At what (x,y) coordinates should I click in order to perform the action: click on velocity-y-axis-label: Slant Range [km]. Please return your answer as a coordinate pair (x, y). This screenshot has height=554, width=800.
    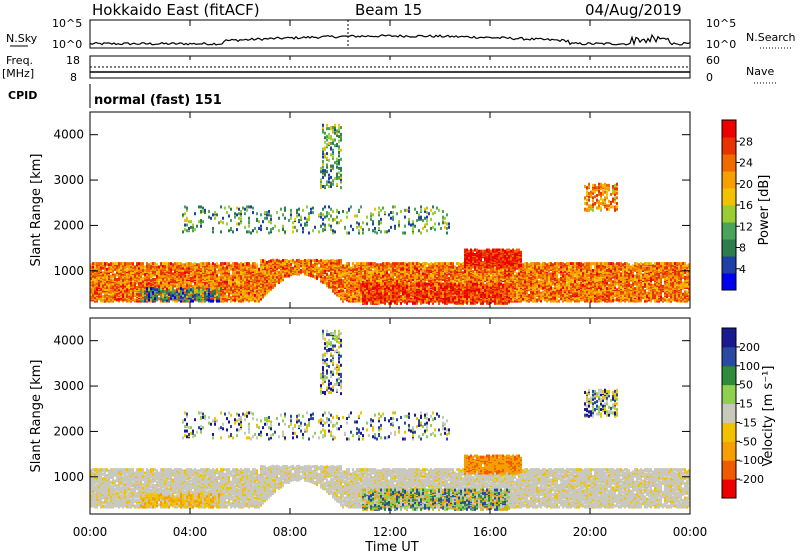
    Looking at the image, I should click on (36, 416).